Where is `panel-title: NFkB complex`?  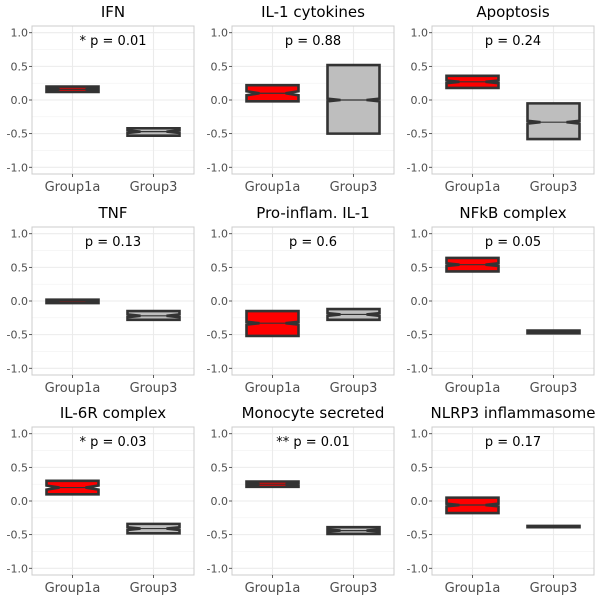
panel-title: NFkB complex is located at coordinates (512, 213).